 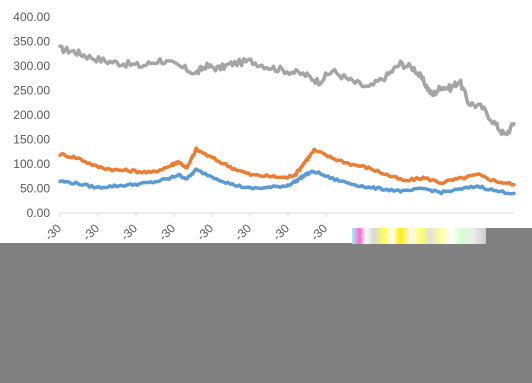 I want to click on x-axis: -30 -30 -30 -30 -30 -30 -30 -30, so click(x=278, y=227).